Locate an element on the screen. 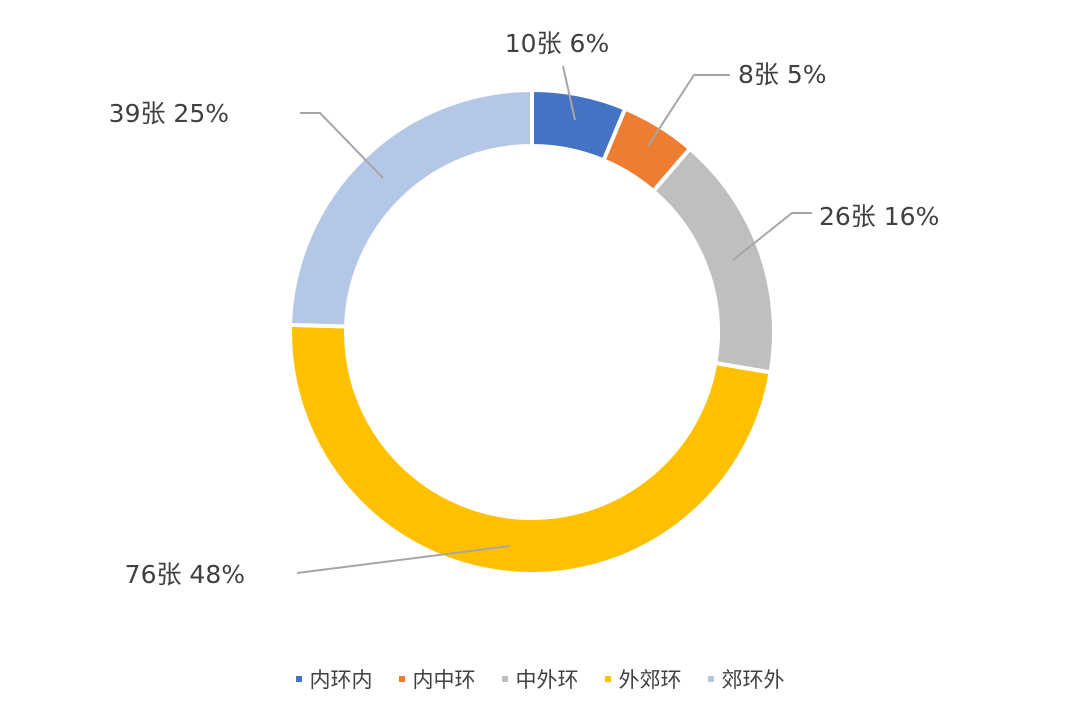  legend-item-5: 郊环外 is located at coordinates (746, 679).